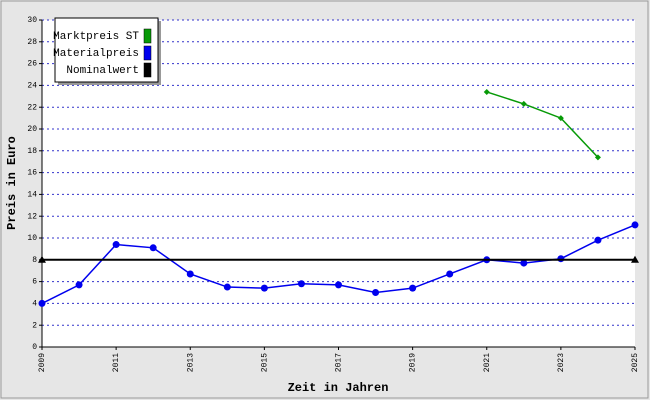 Image resolution: width=650 pixels, height=400 pixels. Describe the element at coordinates (32, 20) in the screenshot. I see `y-tick-label: 30` at that location.